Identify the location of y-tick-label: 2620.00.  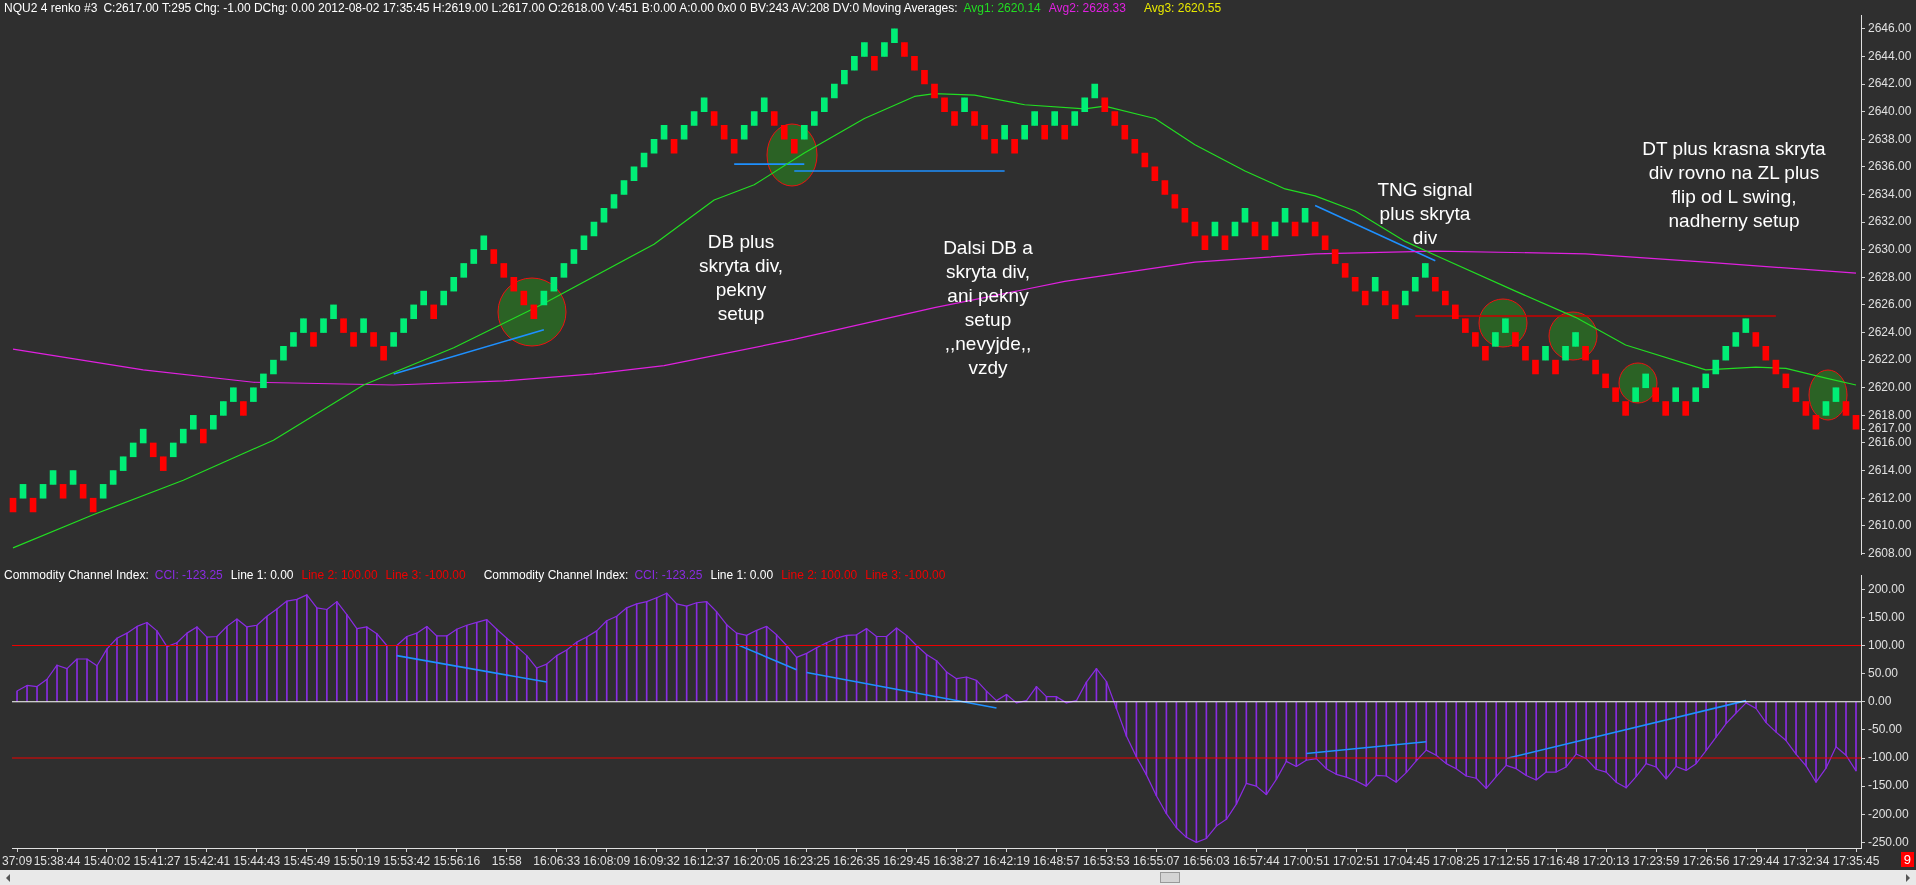
(1890, 387).